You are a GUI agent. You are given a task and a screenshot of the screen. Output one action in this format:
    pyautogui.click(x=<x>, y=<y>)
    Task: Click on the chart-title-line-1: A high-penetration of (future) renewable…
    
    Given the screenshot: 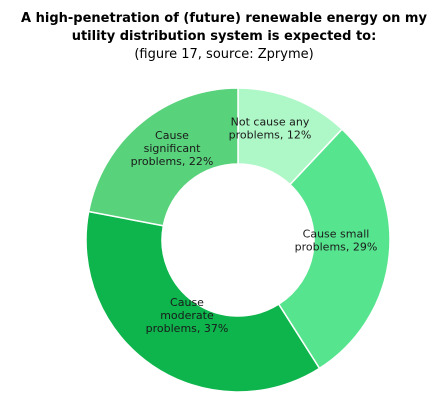 What is the action you would take?
    pyautogui.click(x=224, y=18)
    